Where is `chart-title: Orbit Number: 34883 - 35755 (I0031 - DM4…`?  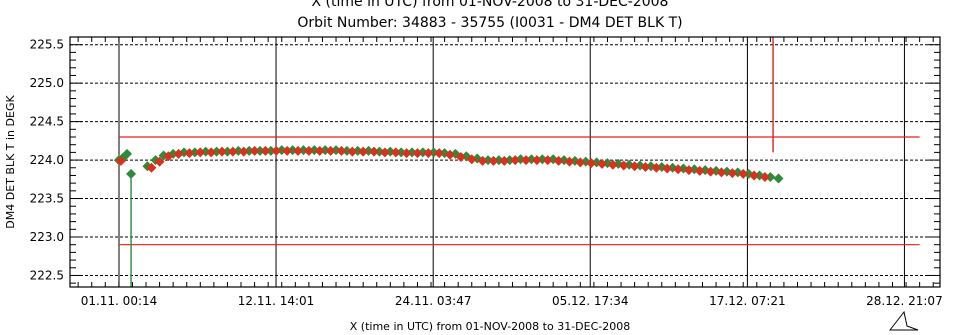 chart-title: Orbit Number: 34883 - 35755 (I0031 - DM4… is located at coordinates (489, 23).